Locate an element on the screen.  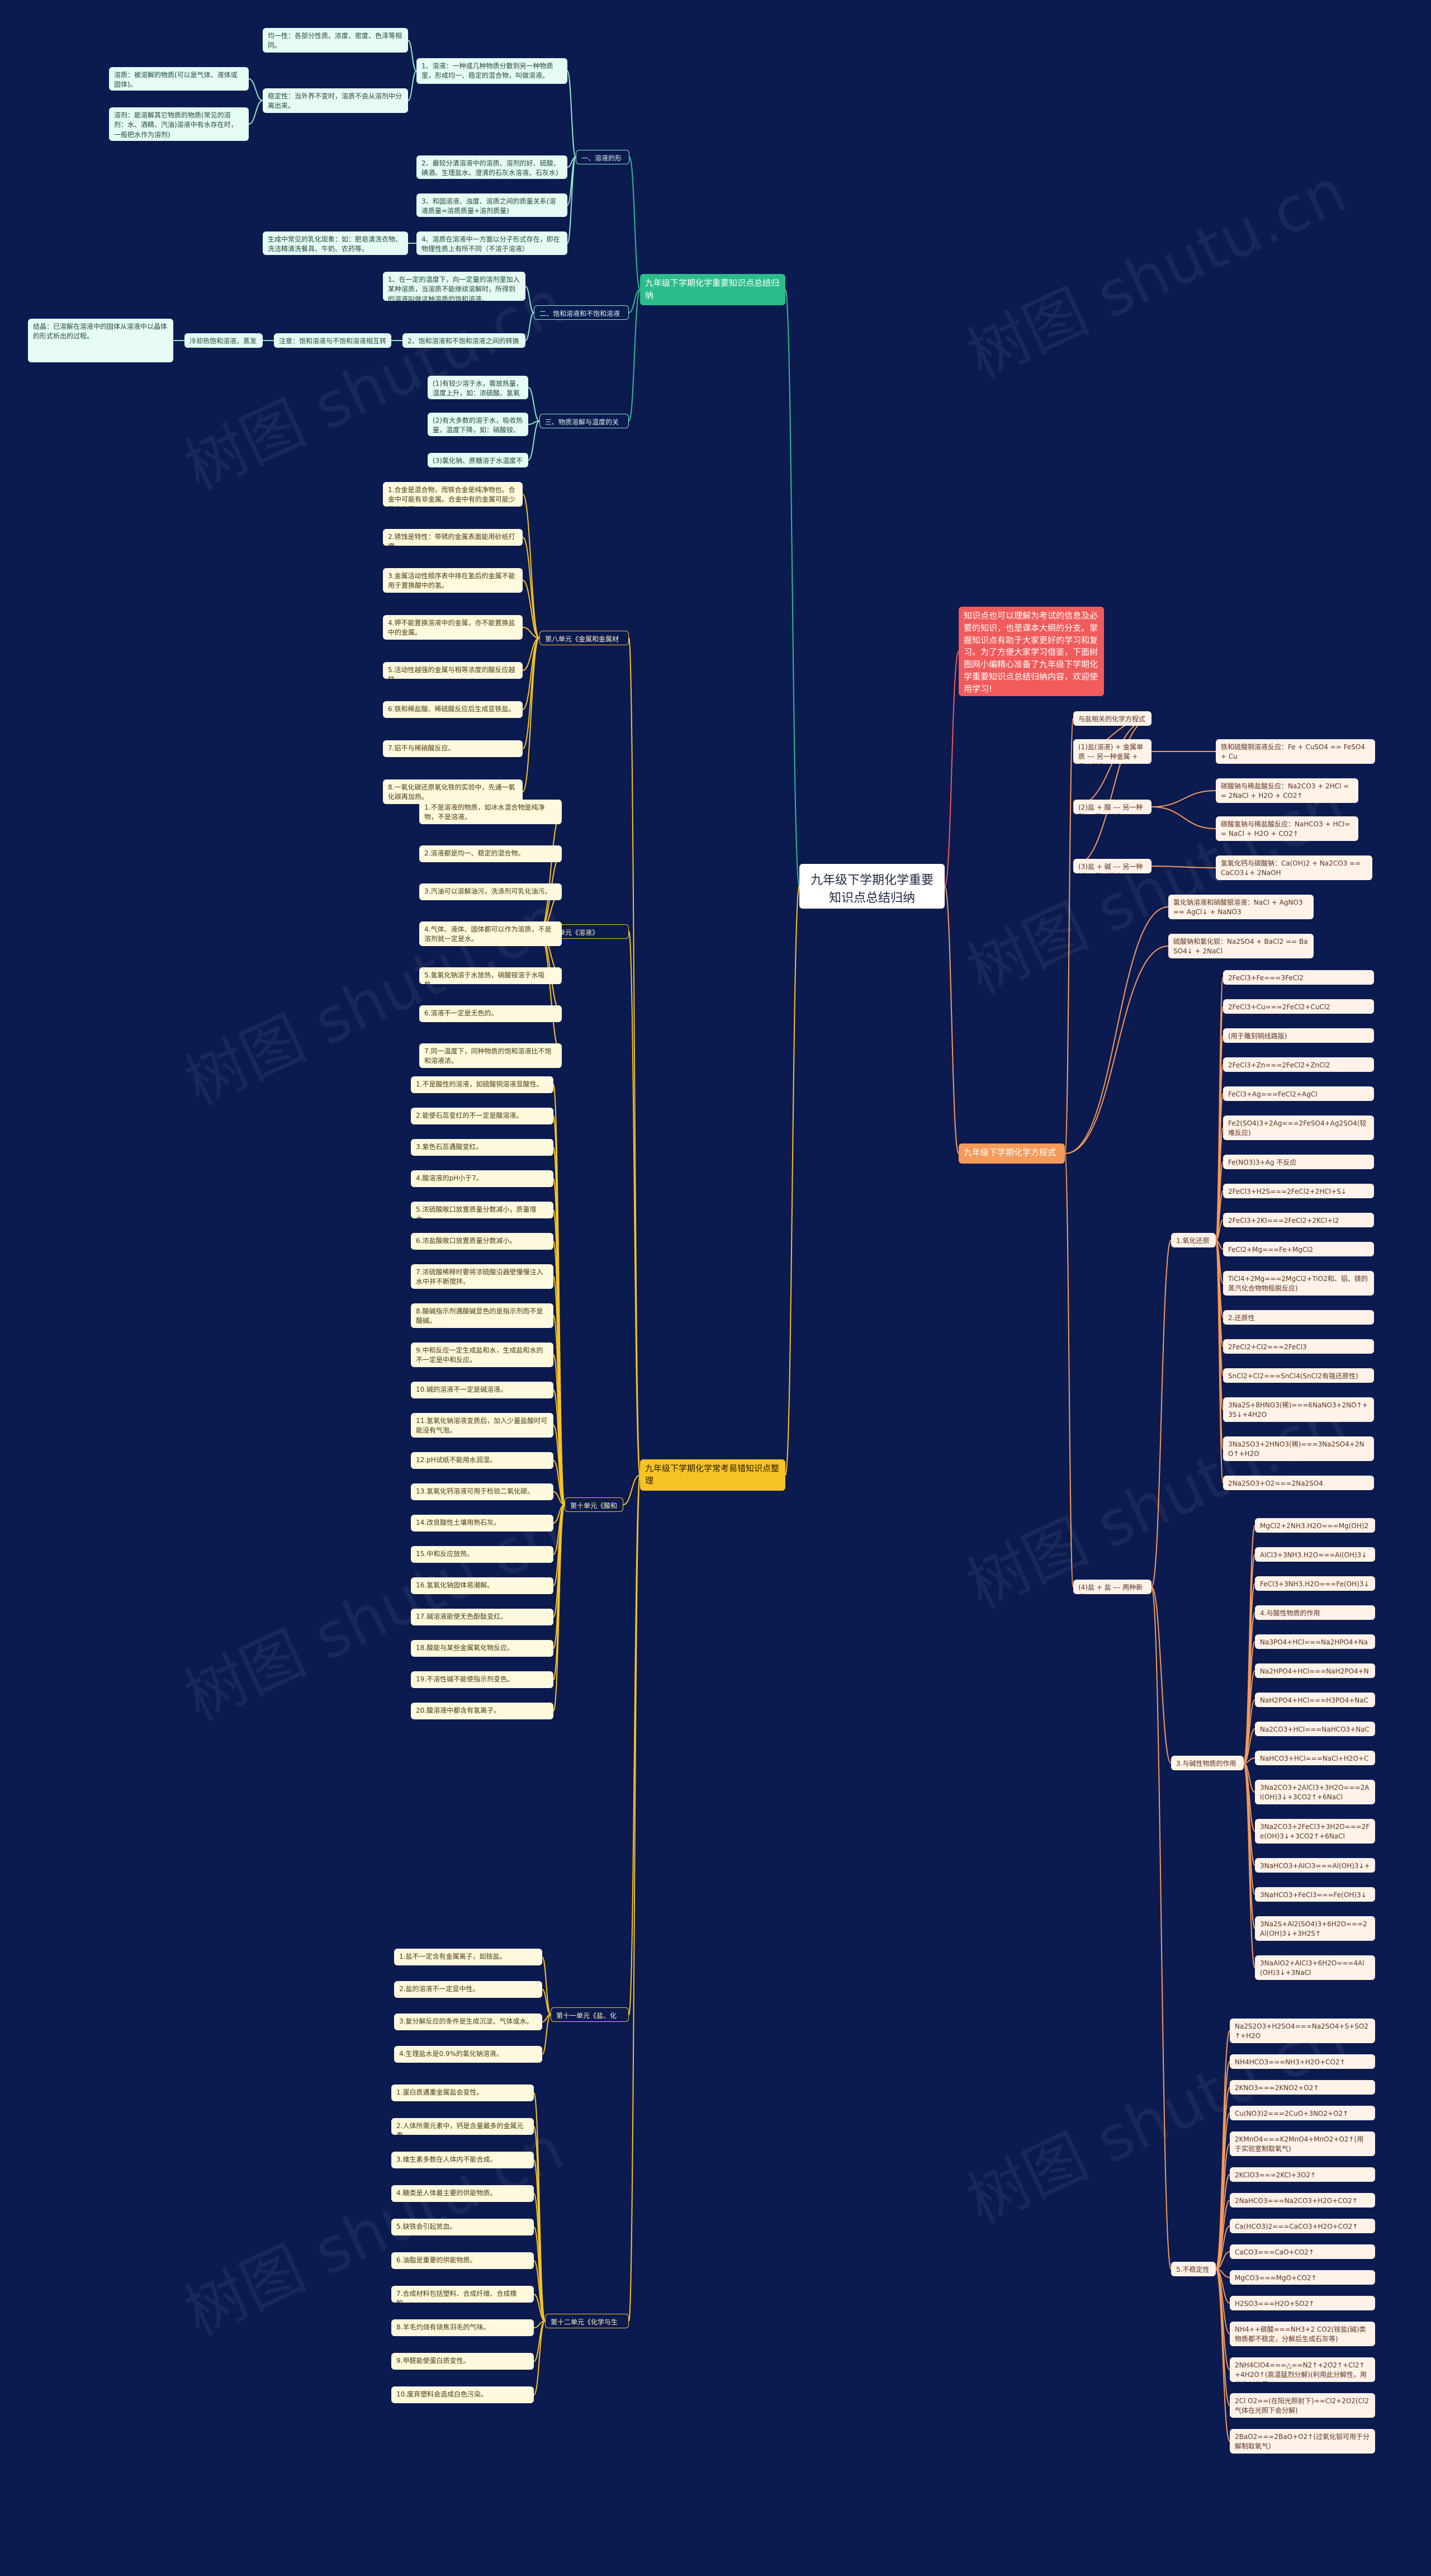
mistake-item: 3.紫色石蕊遇酸变红。 is located at coordinates (482, 1147).